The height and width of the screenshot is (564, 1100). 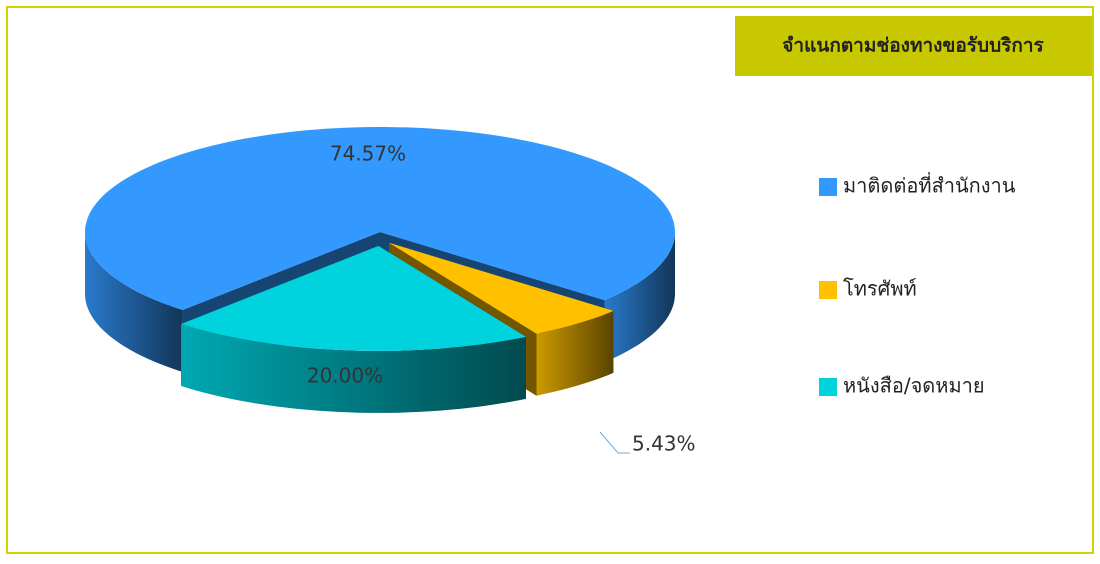 I want to click on legend-label: โทรศัพท์, so click(x=880, y=289).